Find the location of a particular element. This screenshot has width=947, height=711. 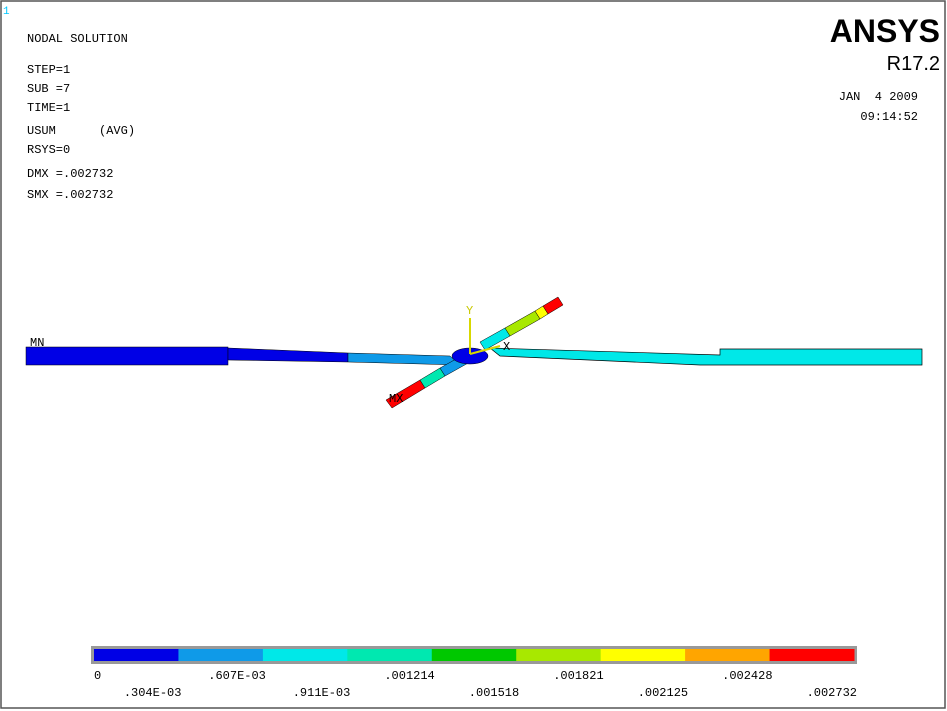

time: 09:14:52 is located at coordinates (889, 117).